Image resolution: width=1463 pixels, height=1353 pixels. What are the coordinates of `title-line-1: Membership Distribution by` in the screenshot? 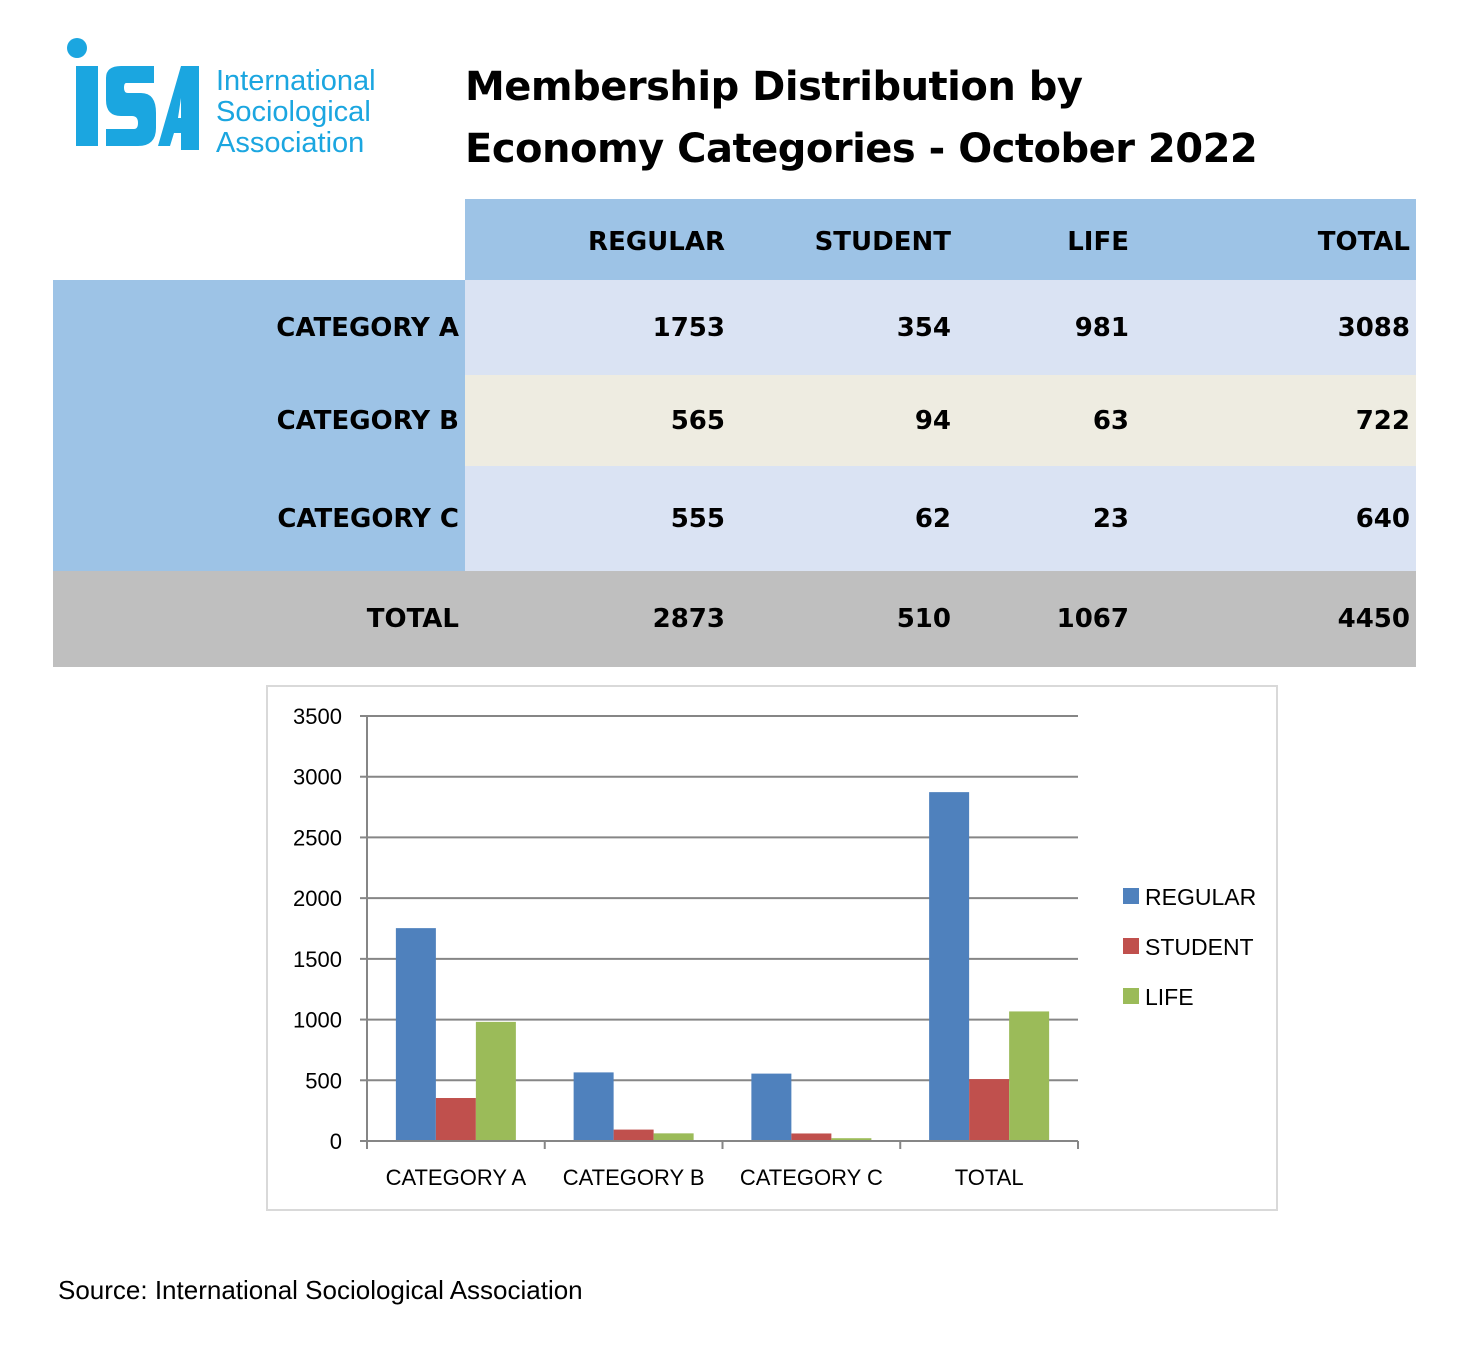 It's located at (774, 87).